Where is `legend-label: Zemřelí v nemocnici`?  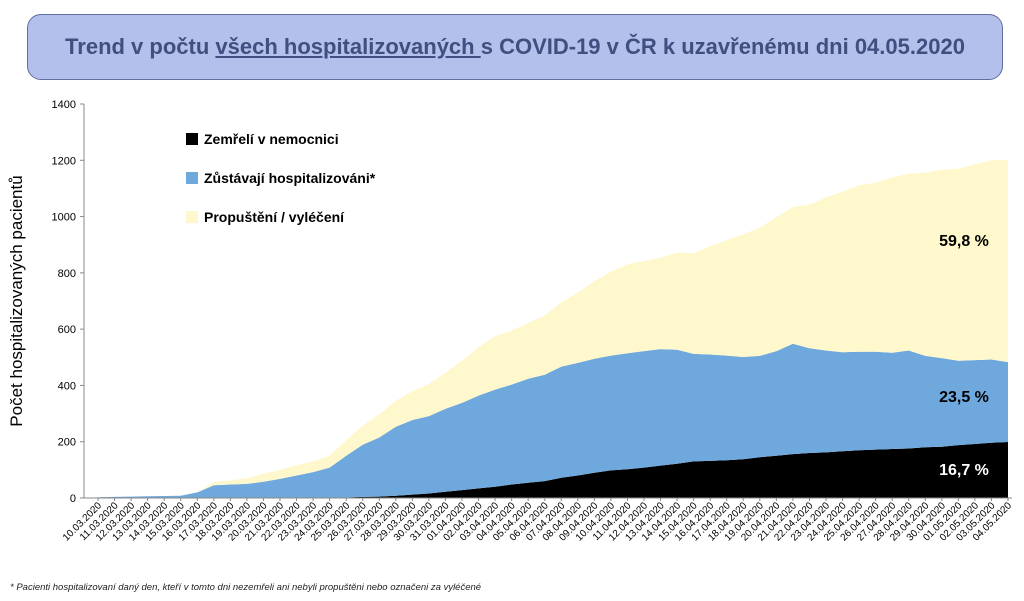
legend-label: Zemřelí v nemocnici is located at coordinates (271, 139).